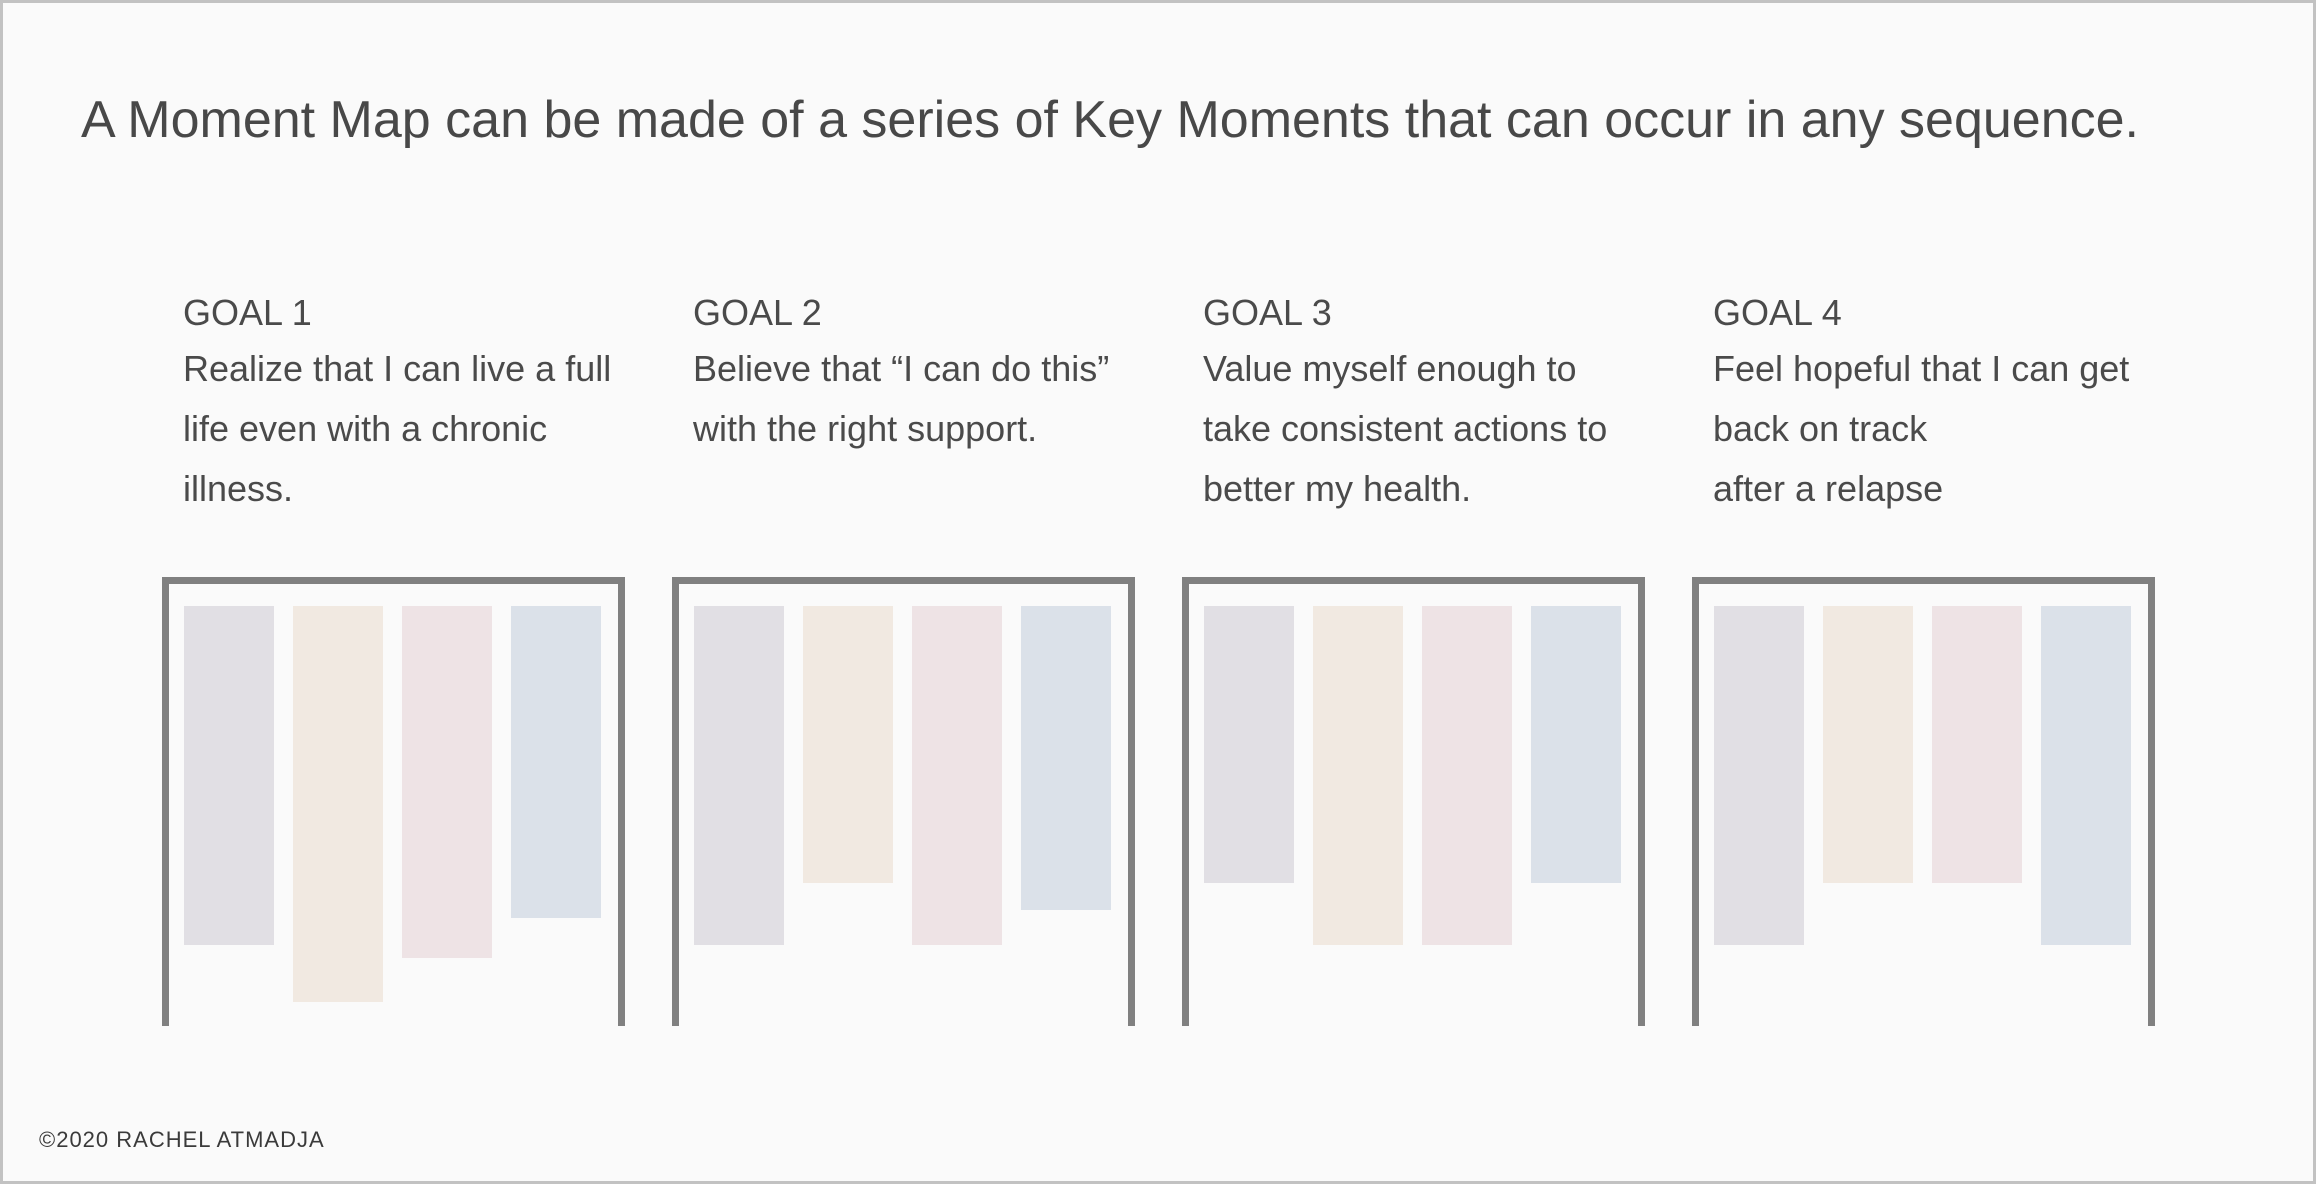  What do you see at coordinates (247, 312) in the screenshot?
I see `goal-1-label: GOAL 1` at bounding box center [247, 312].